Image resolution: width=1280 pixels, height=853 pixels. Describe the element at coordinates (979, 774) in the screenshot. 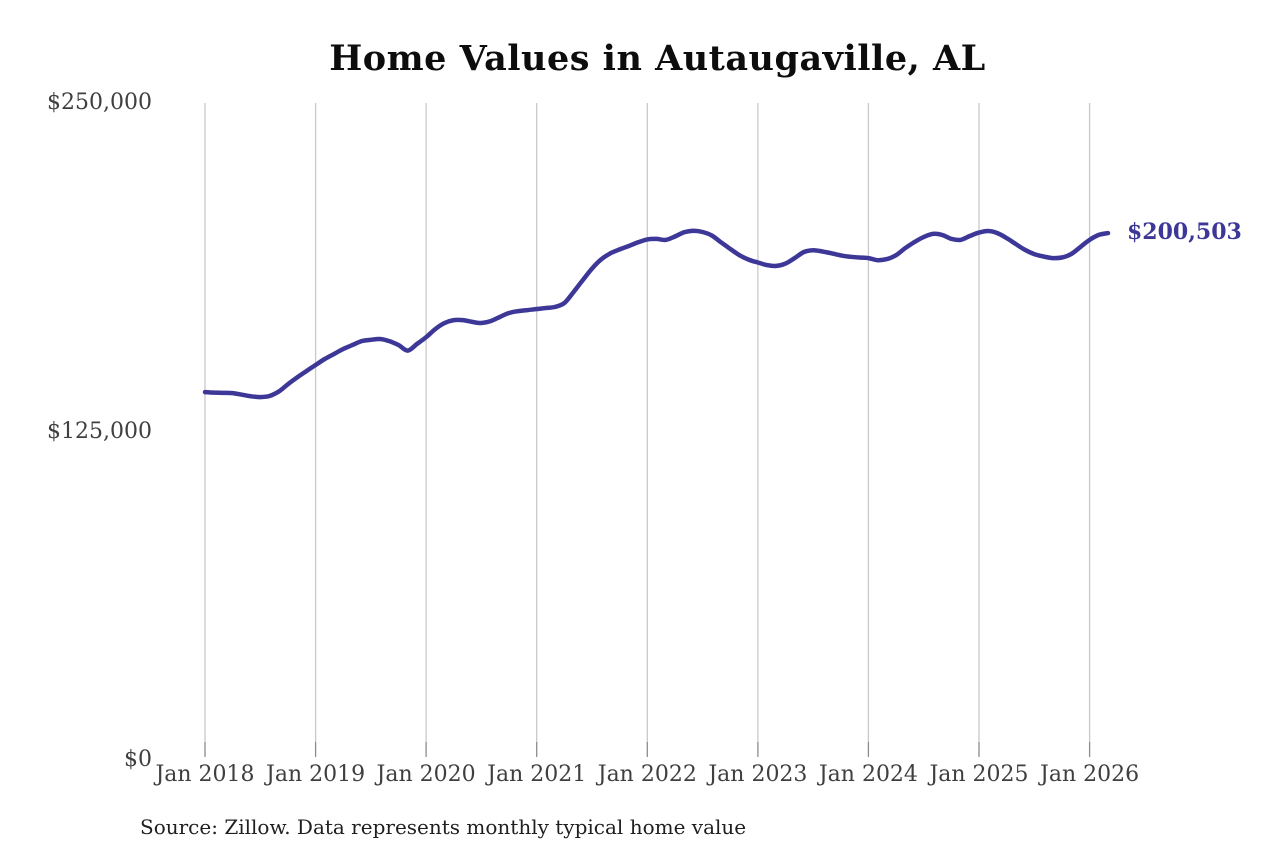

I see `x-axis-label: Jan 2025` at that location.